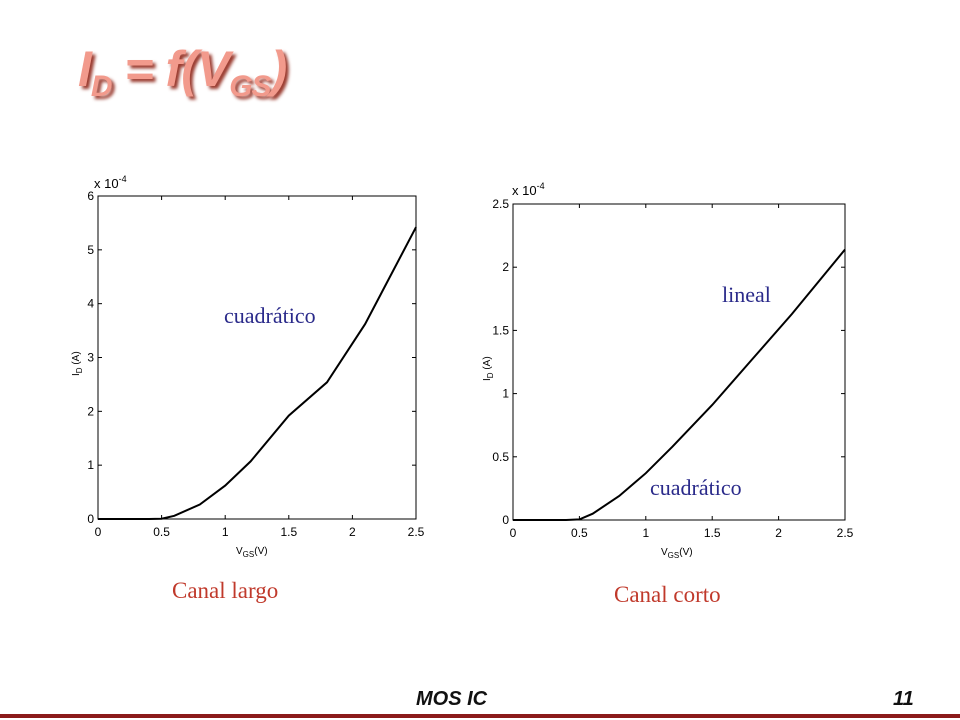 The width and height of the screenshot is (960, 720). I want to click on y-tick-label: 1.5, so click(500, 330).